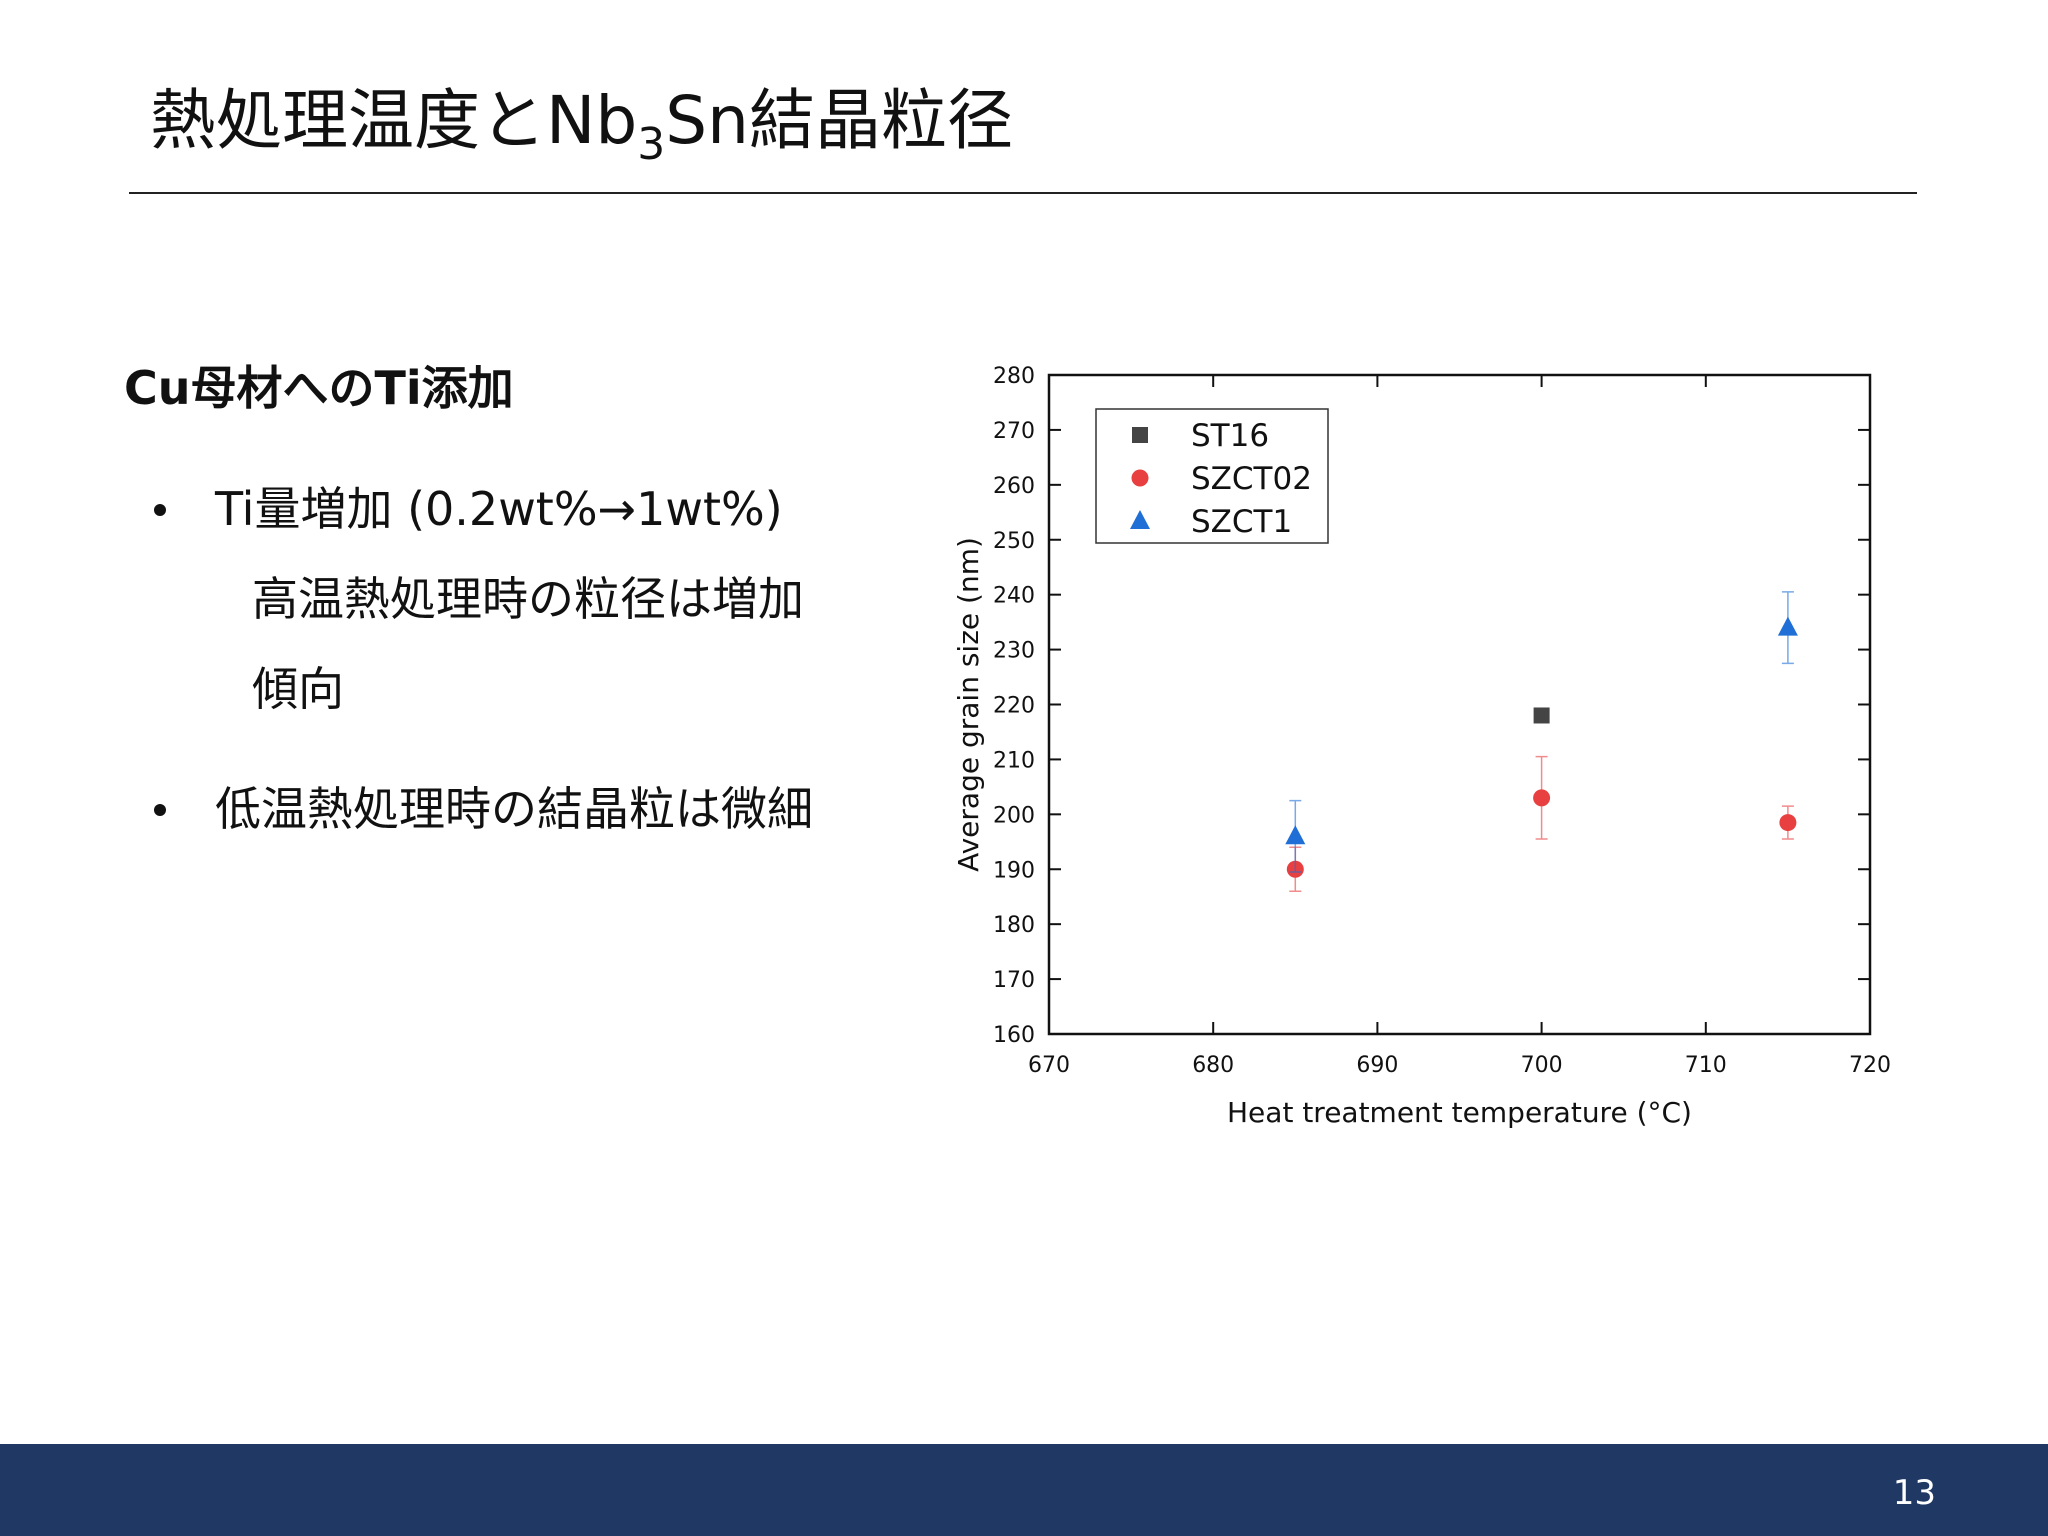 The width and height of the screenshot is (2048, 1536). I want to click on y-tick-label: 250, so click(1014, 541).